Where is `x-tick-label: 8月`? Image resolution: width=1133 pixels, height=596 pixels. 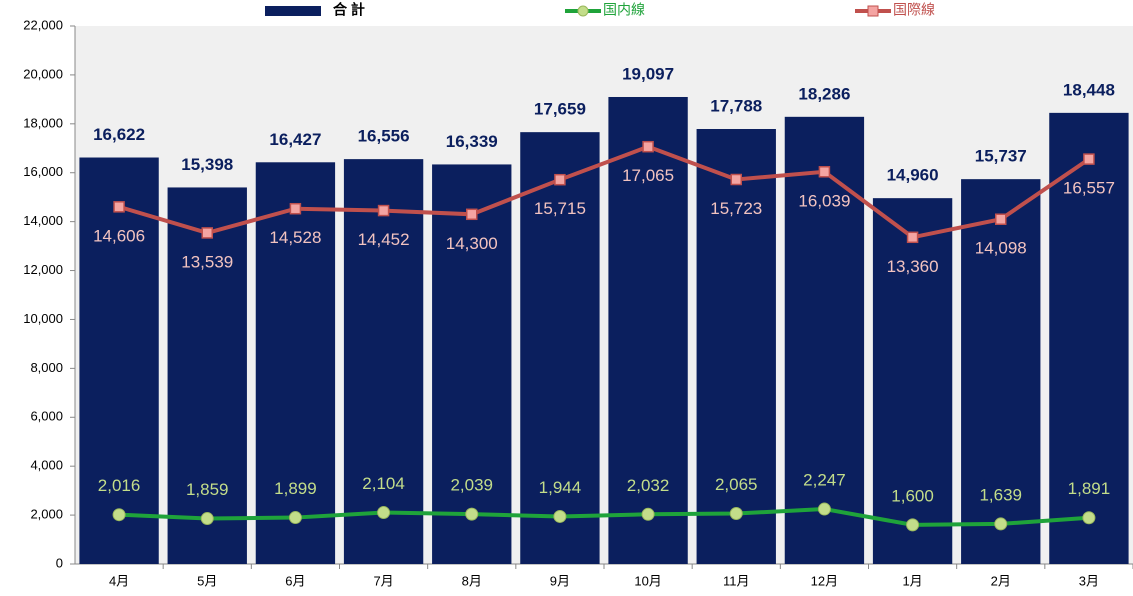 x-tick-label: 8月 is located at coordinates (472, 580).